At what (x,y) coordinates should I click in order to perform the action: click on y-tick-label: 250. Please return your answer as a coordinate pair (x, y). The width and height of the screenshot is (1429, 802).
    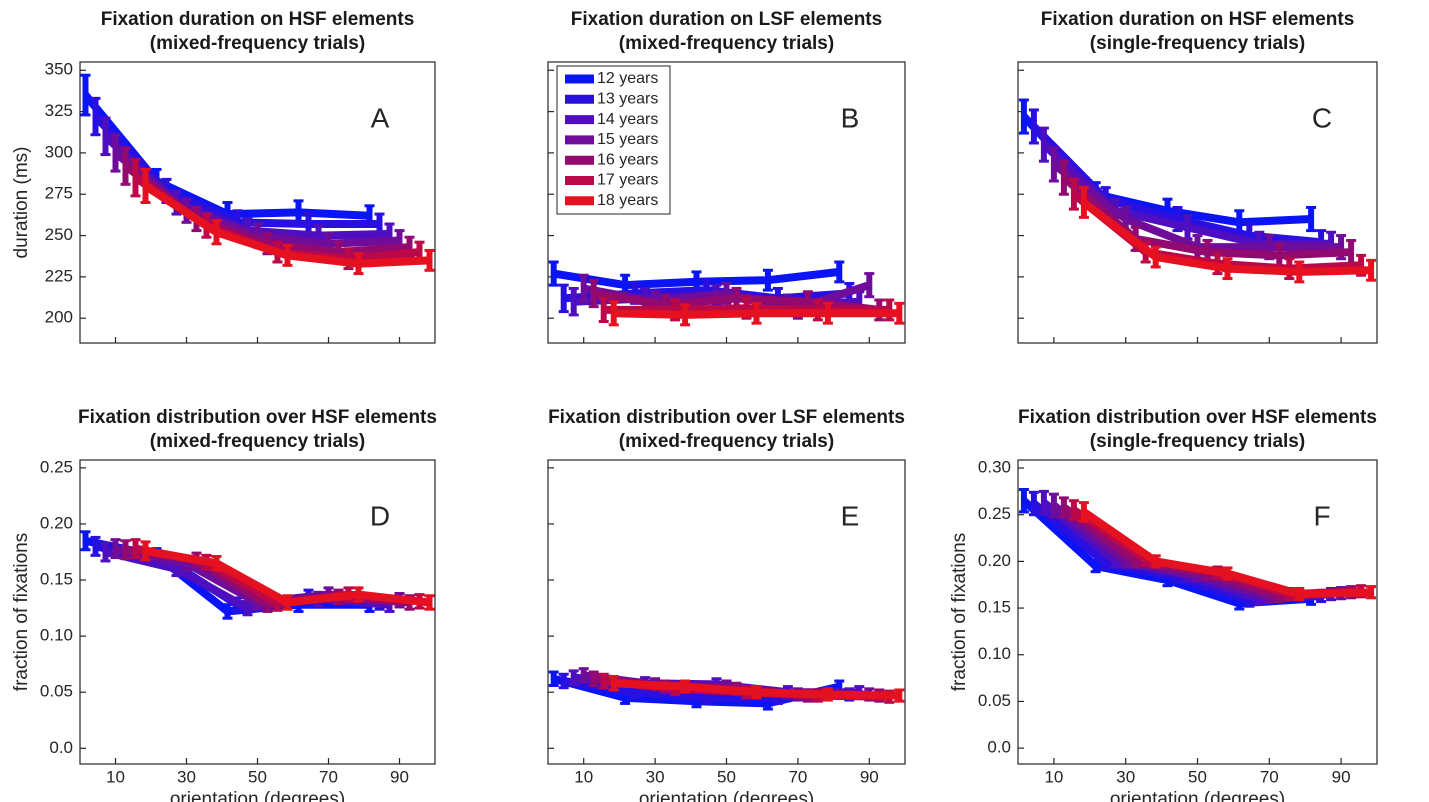
    Looking at the image, I should click on (59, 234).